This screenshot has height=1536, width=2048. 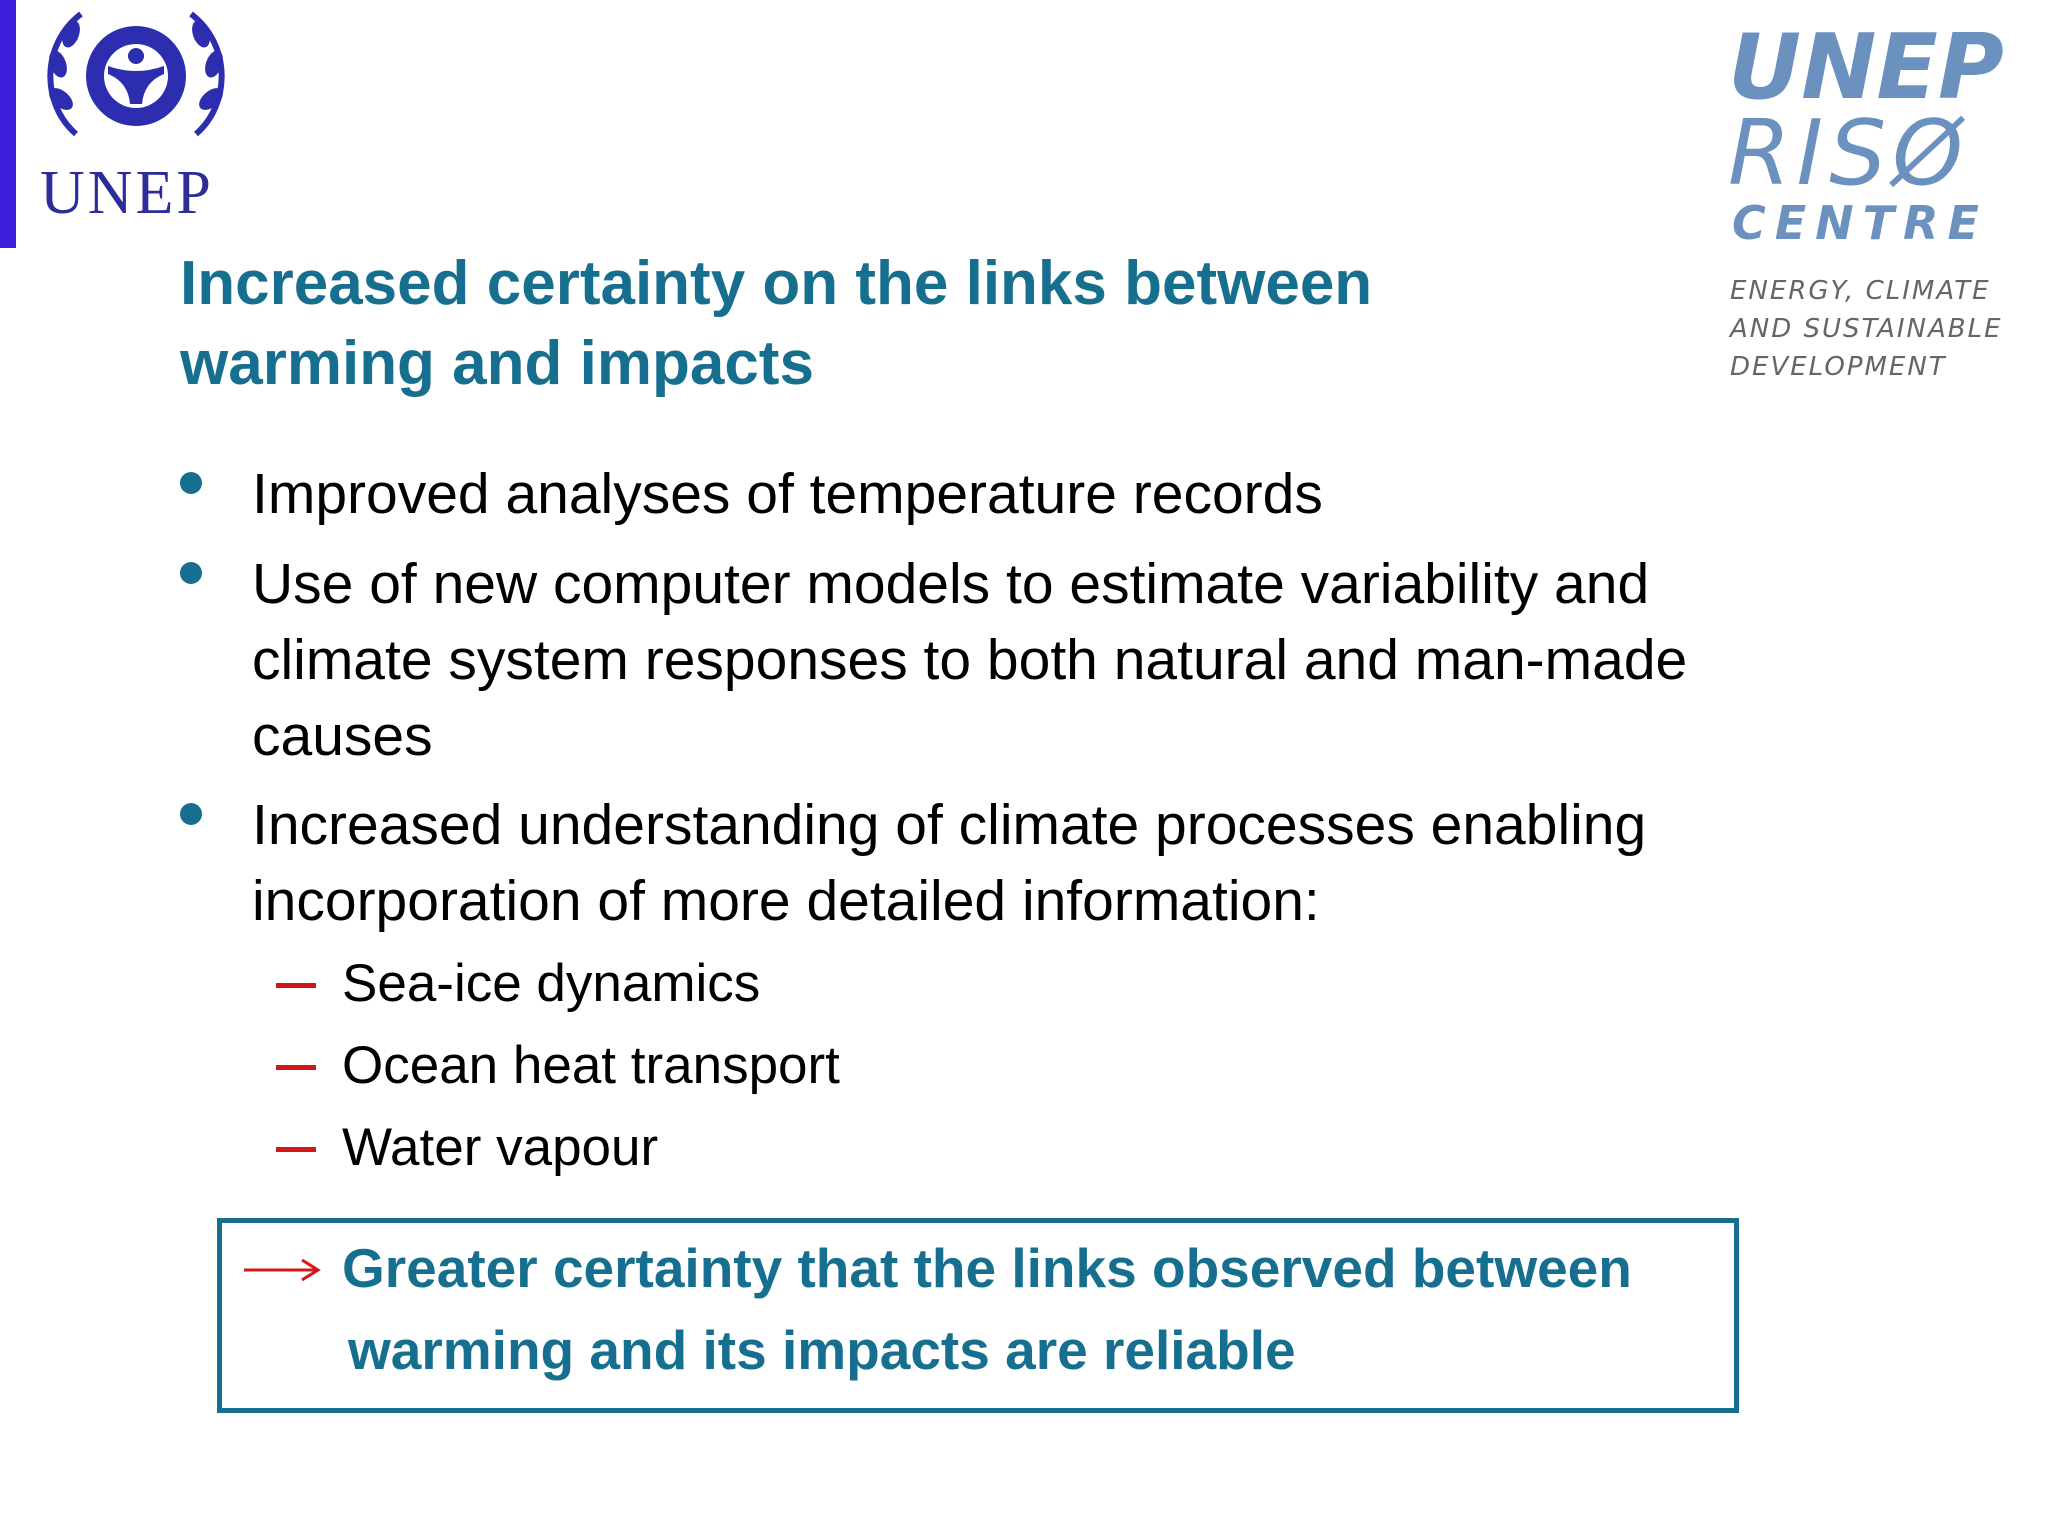 I want to click on riso-tagline: AND SUSTAINABLE, so click(x=1866, y=329).